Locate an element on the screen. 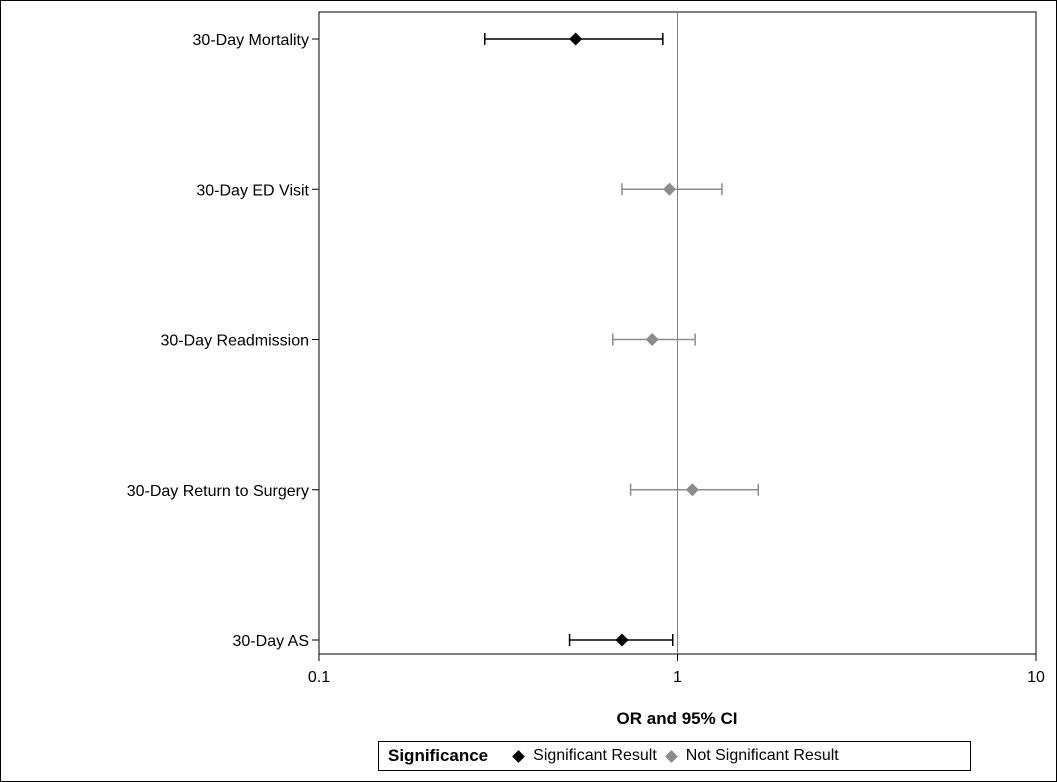 This screenshot has width=1057, height=782. legend-label: Significant Result is located at coordinates (595, 755).